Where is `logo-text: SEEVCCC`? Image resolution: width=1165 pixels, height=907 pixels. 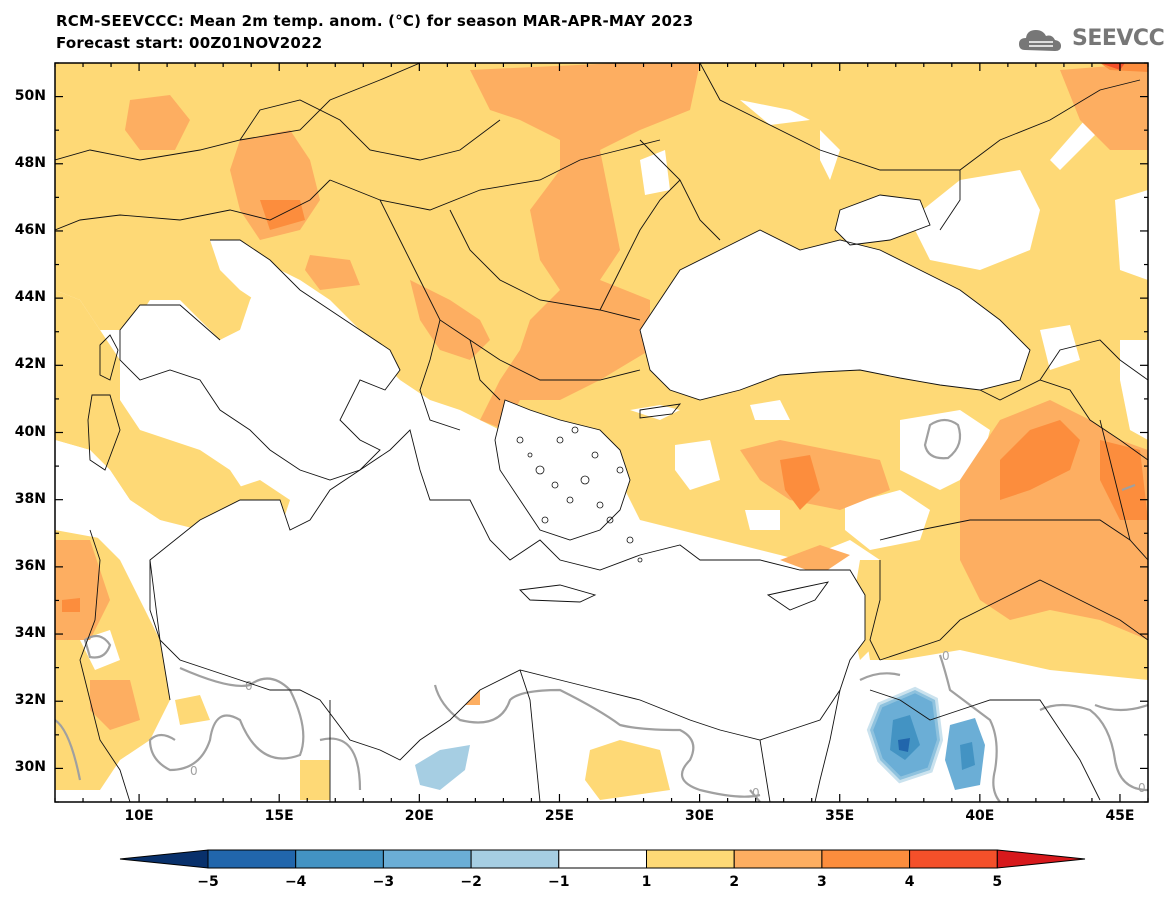
logo-text: SEEVCCC is located at coordinates (1118, 38).